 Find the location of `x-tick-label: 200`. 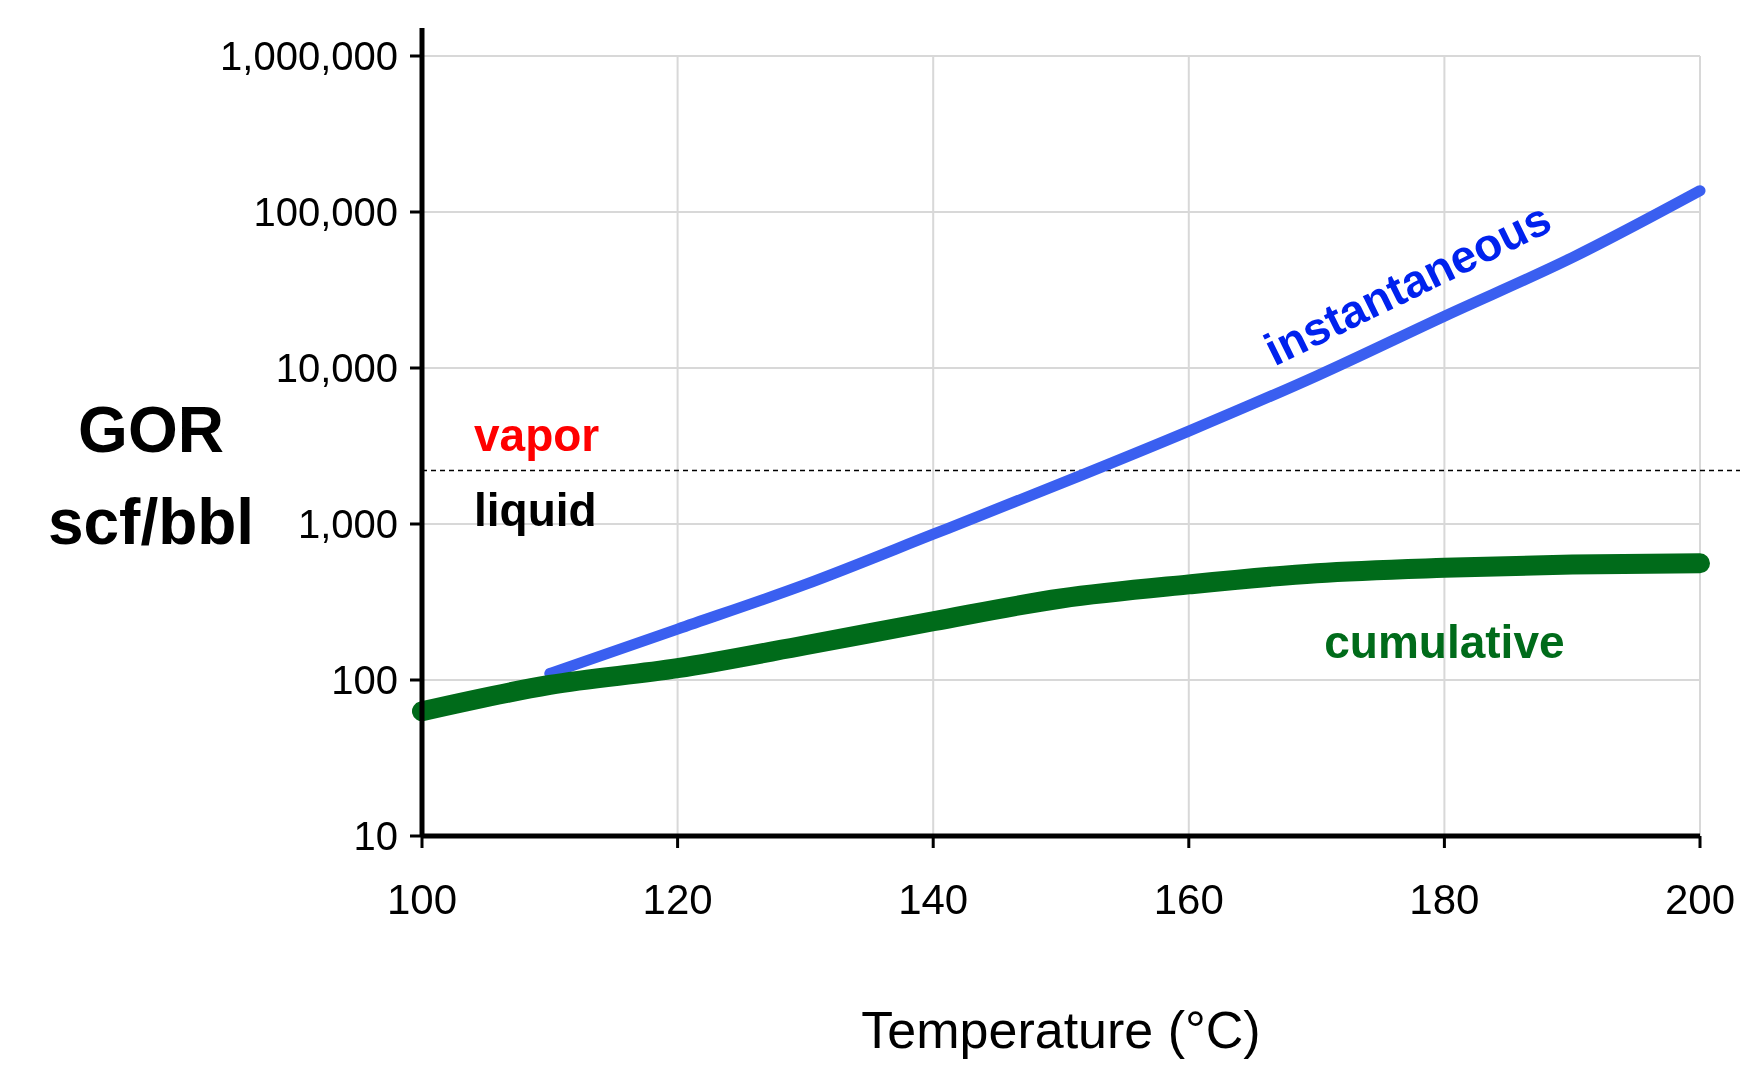

x-tick-label: 200 is located at coordinates (1700, 899).